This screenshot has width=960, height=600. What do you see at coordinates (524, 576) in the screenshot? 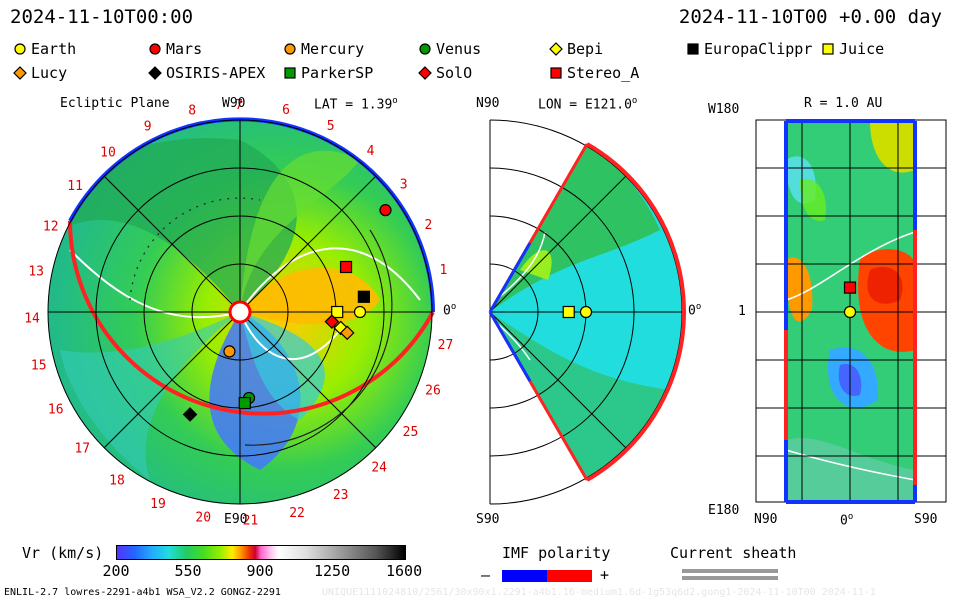
I see `imf-negative-swatch` at bounding box center [524, 576].